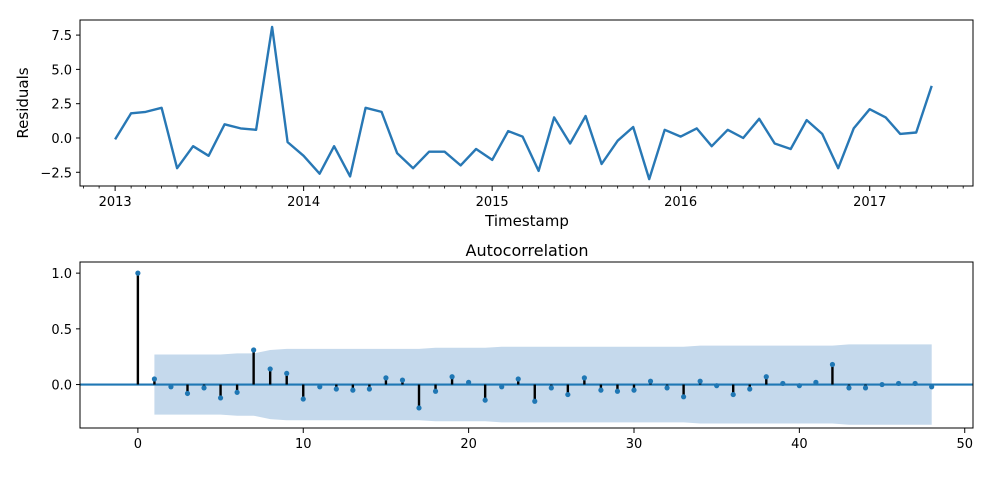  I want to click on x-tick-label: 20, so click(468, 444).